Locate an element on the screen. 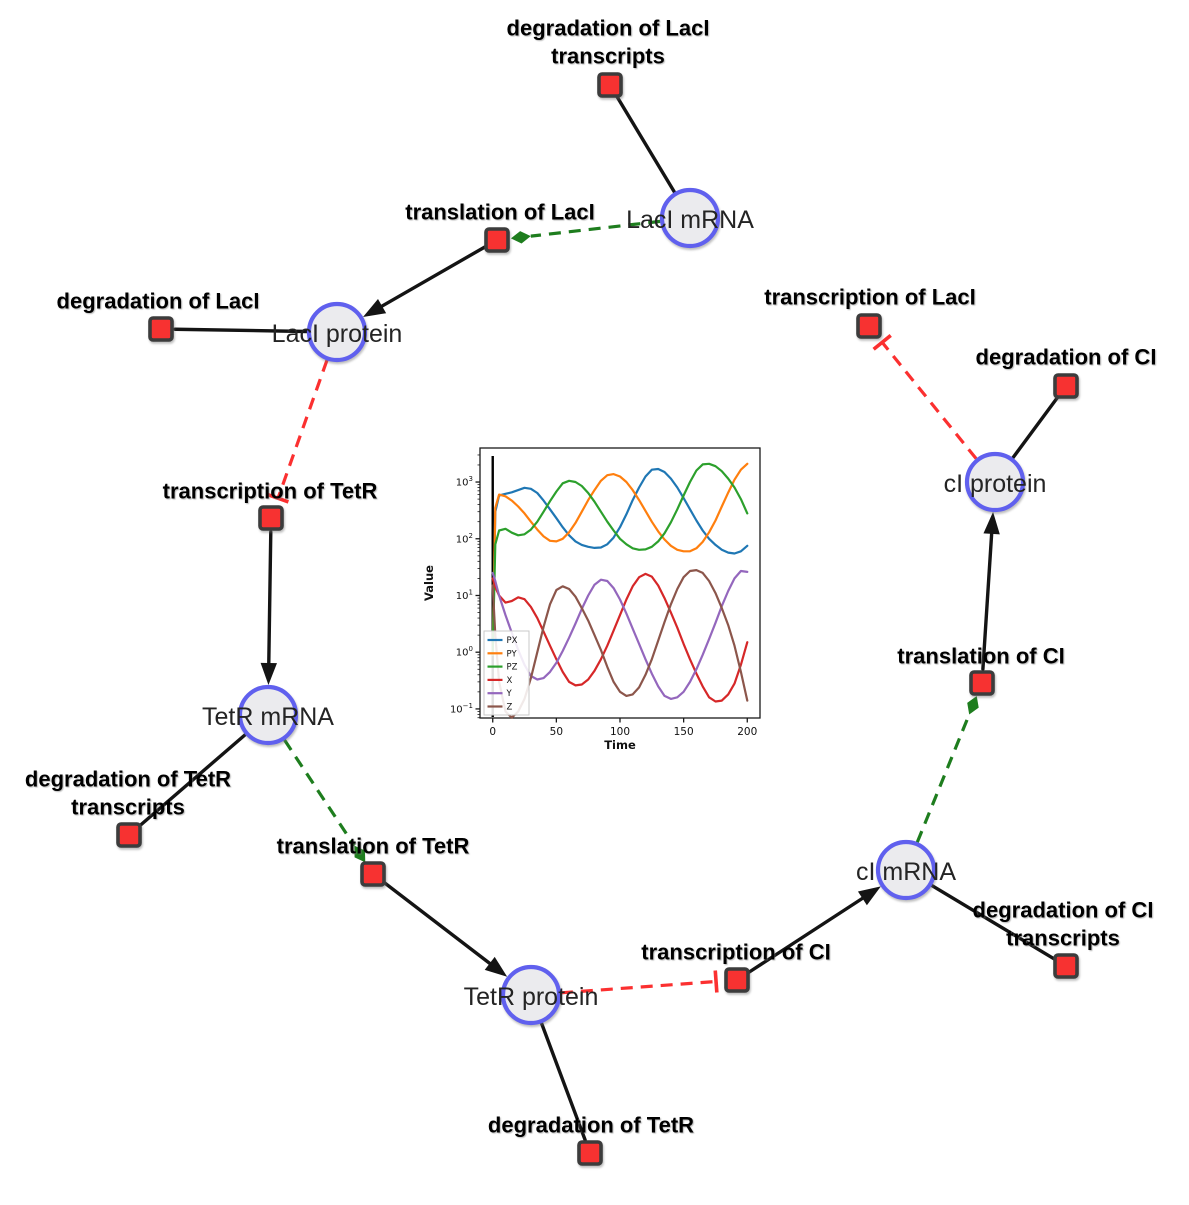 This screenshot has width=1189, height=1205. edge-inhibition-transcription-of-tetr is located at coordinates (298, 431).